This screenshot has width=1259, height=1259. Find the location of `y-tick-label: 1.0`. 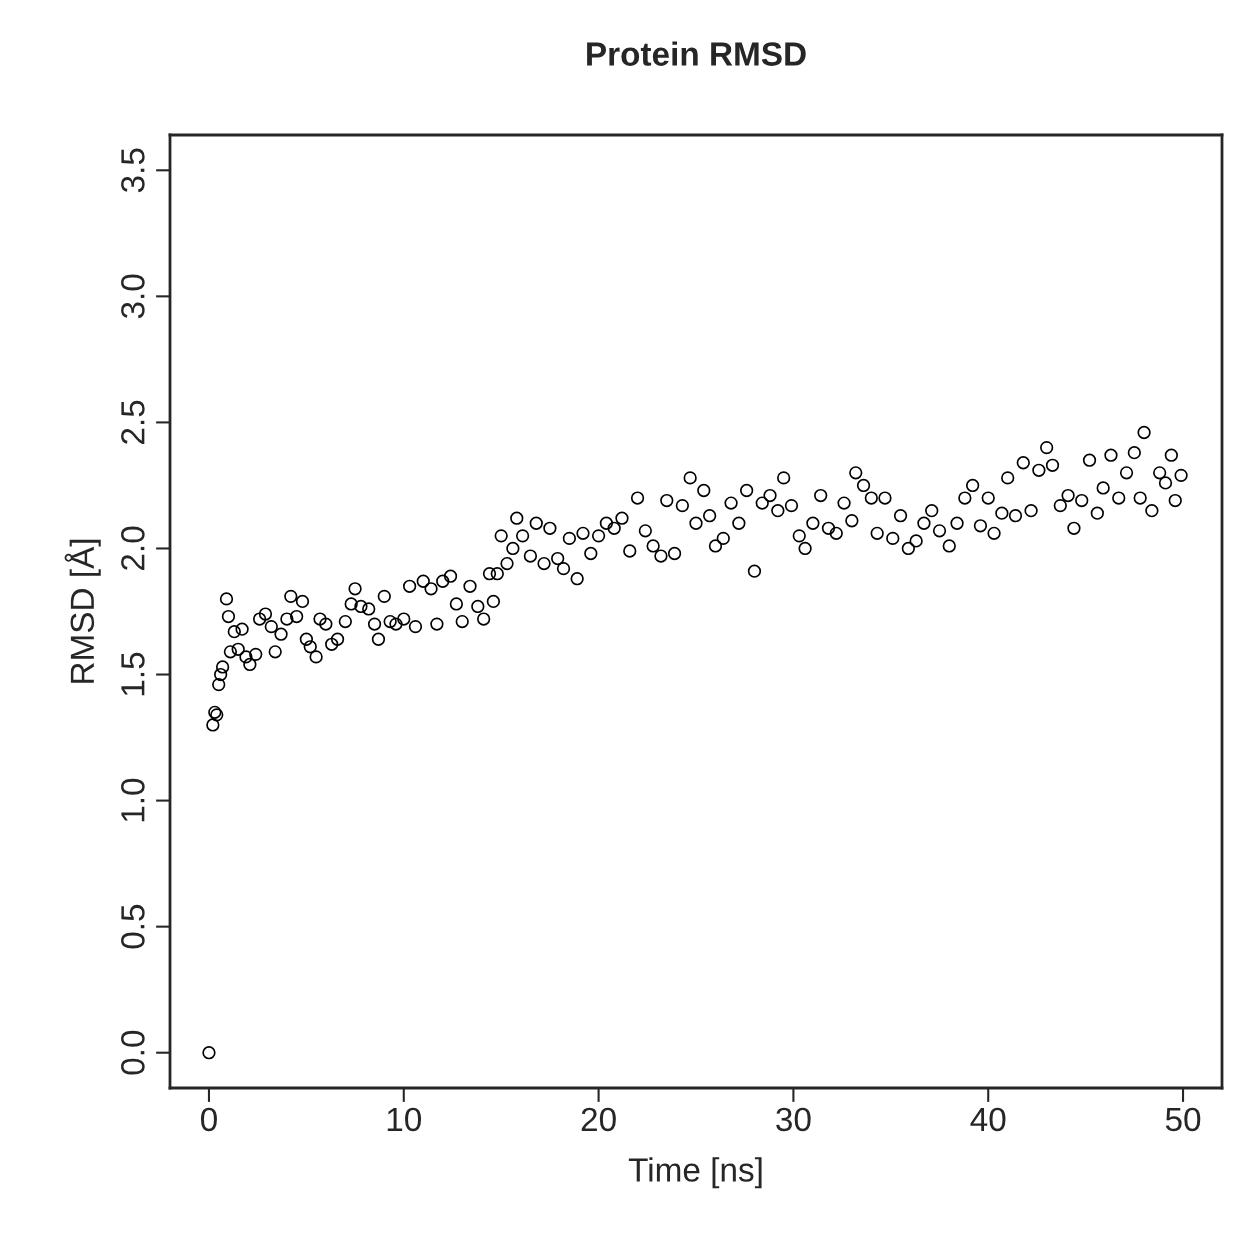

y-tick-label: 1.0 is located at coordinates (133, 800).